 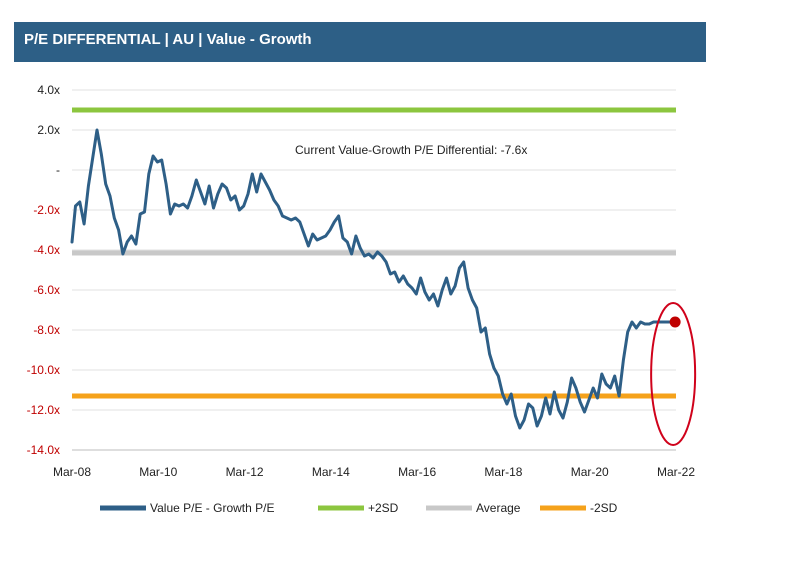 I want to click on x-tick-label: Mar-10, so click(x=158, y=472).